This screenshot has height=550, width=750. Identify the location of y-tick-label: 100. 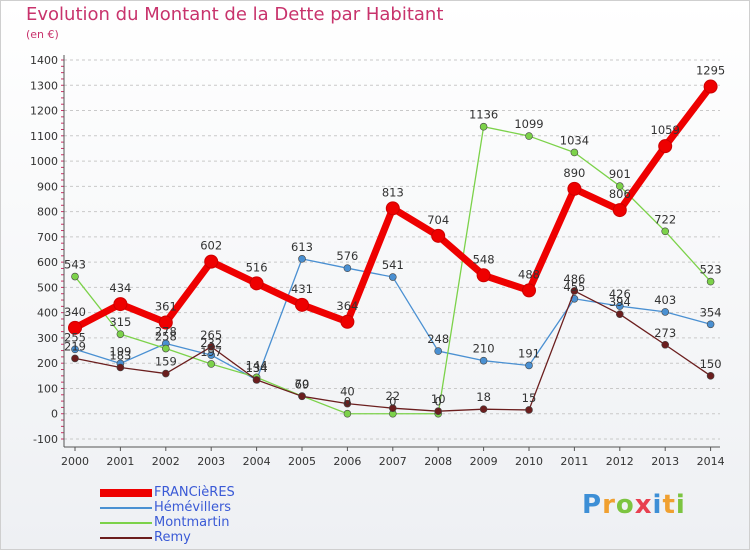
(47, 388).